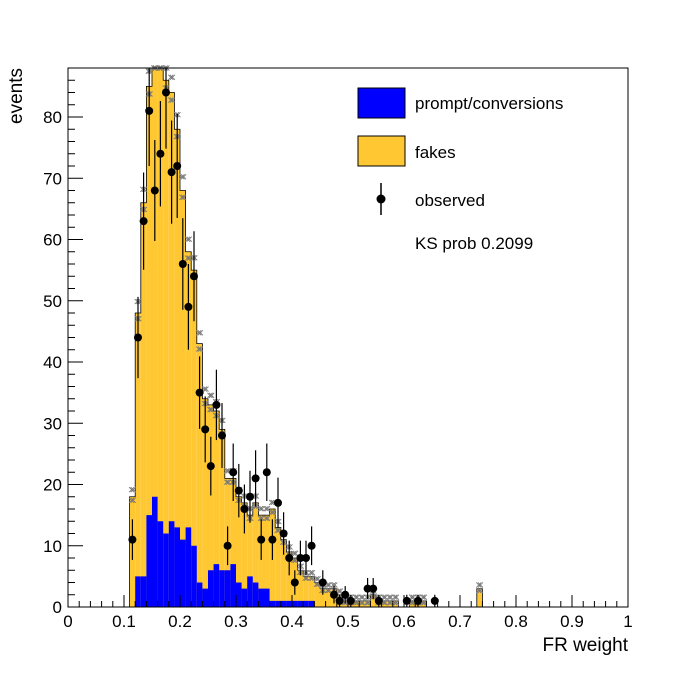 The image size is (698, 675). What do you see at coordinates (236, 621) in the screenshot?
I see `x-tick-label: 0.3` at bounding box center [236, 621].